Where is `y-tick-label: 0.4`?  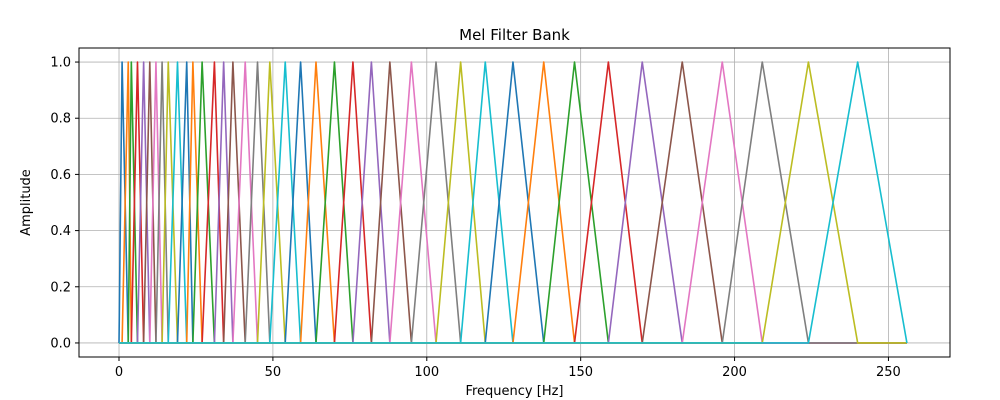 y-tick-label: 0.4 is located at coordinates (60, 231).